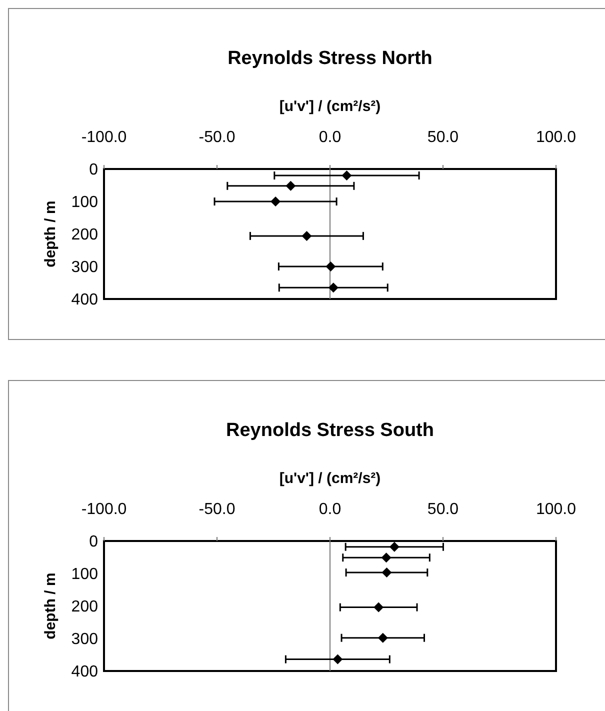 The height and width of the screenshot is (711, 605). Describe the element at coordinates (330, 430) in the screenshot. I see `chart-title: Reynolds Stress South` at that location.